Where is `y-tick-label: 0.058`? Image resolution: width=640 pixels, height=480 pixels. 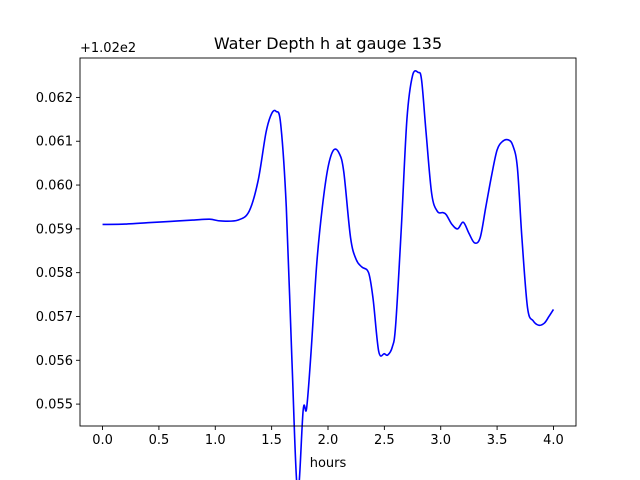 y-tick-label: 0.058 is located at coordinates (54, 273).